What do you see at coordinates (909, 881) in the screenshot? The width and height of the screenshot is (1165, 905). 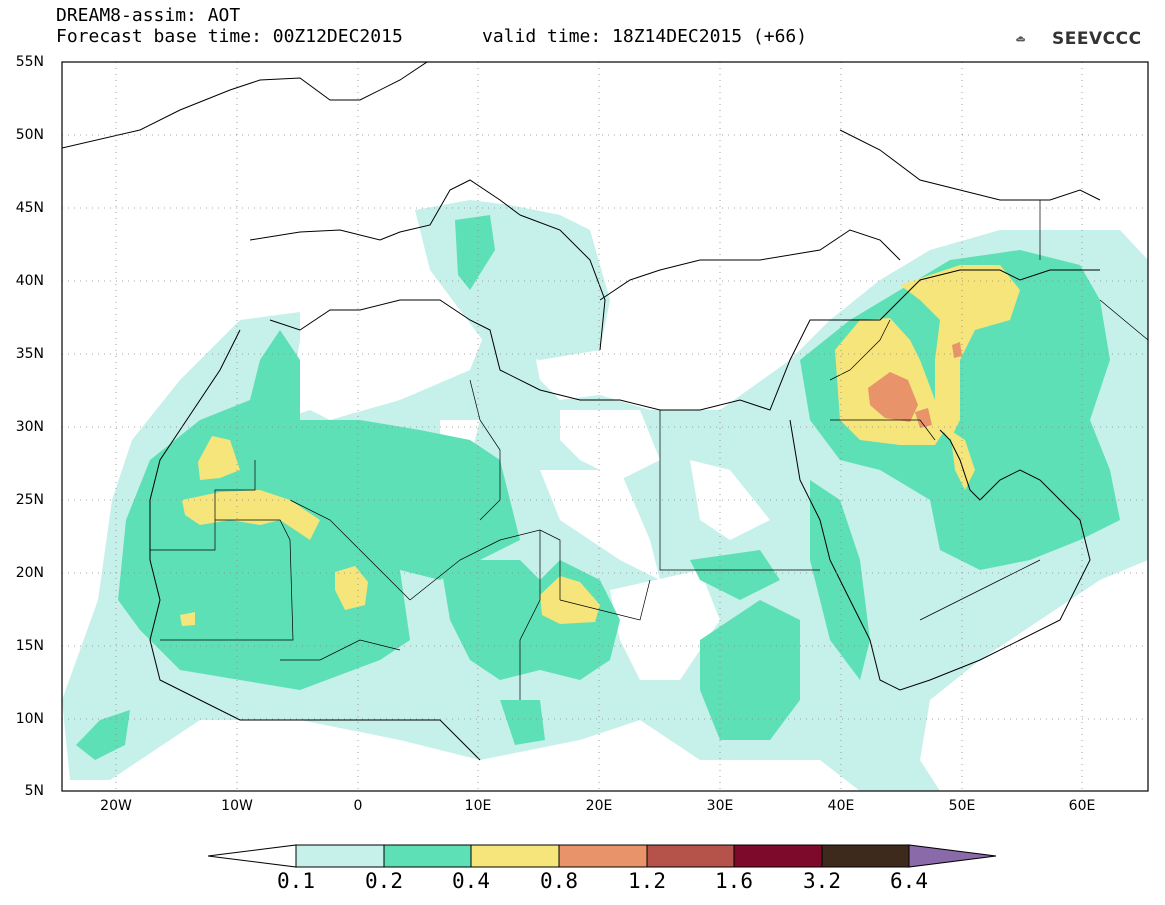 I see `colorbar-label: 6.4` at bounding box center [909, 881].